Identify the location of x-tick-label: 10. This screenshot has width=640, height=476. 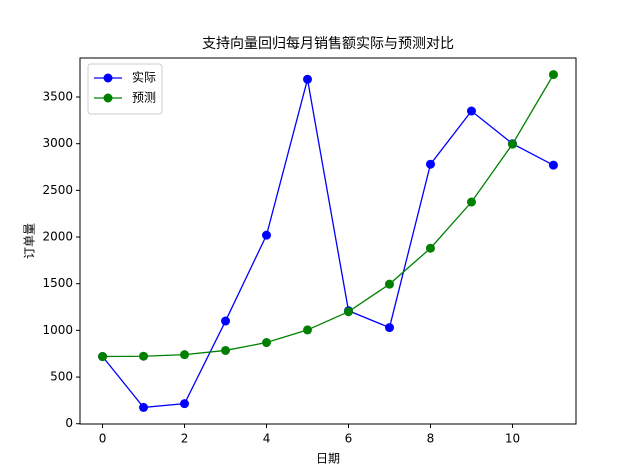
(512, 439).